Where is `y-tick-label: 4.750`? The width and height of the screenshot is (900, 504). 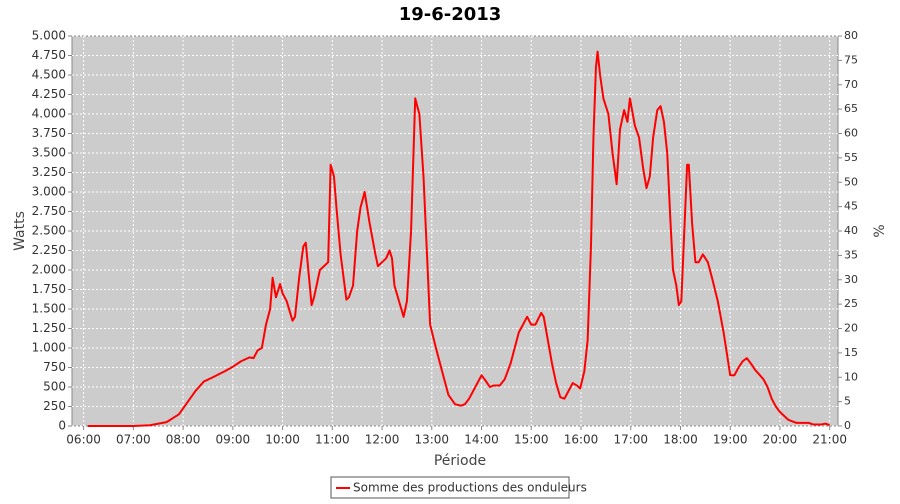
y-tick-label: 4.750 is located at coordinates (49, 55).